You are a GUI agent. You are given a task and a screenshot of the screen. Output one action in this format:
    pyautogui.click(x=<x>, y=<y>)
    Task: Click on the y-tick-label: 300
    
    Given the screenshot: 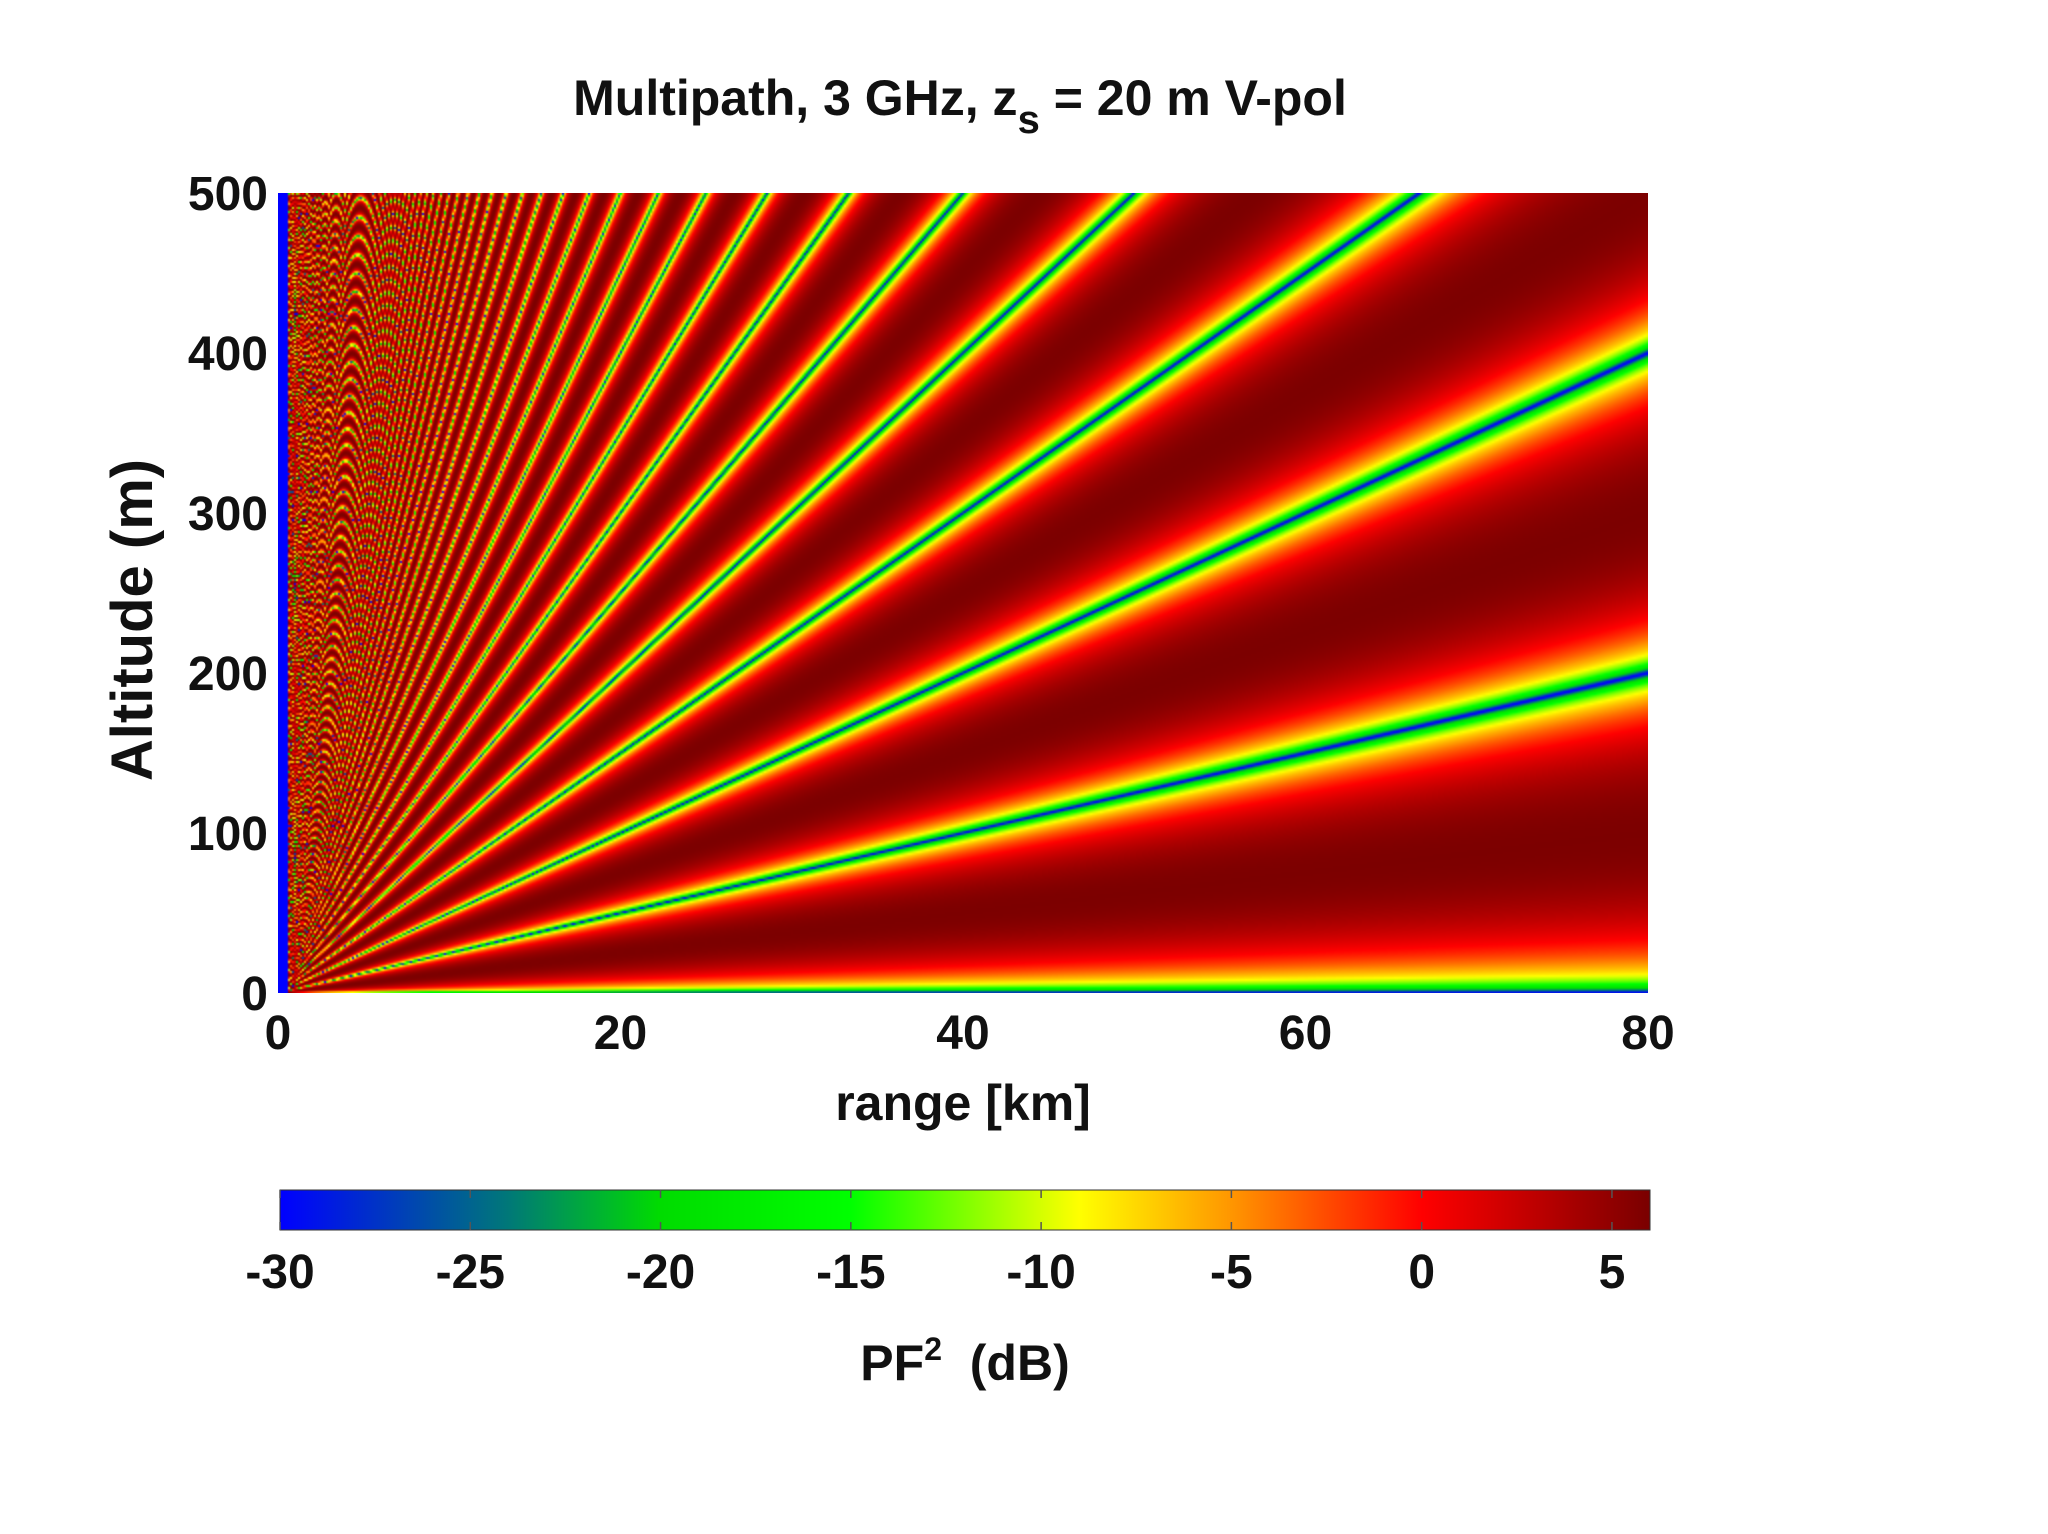 What is the action you would take?
    pyautogui.click(x=228, y=514)
    